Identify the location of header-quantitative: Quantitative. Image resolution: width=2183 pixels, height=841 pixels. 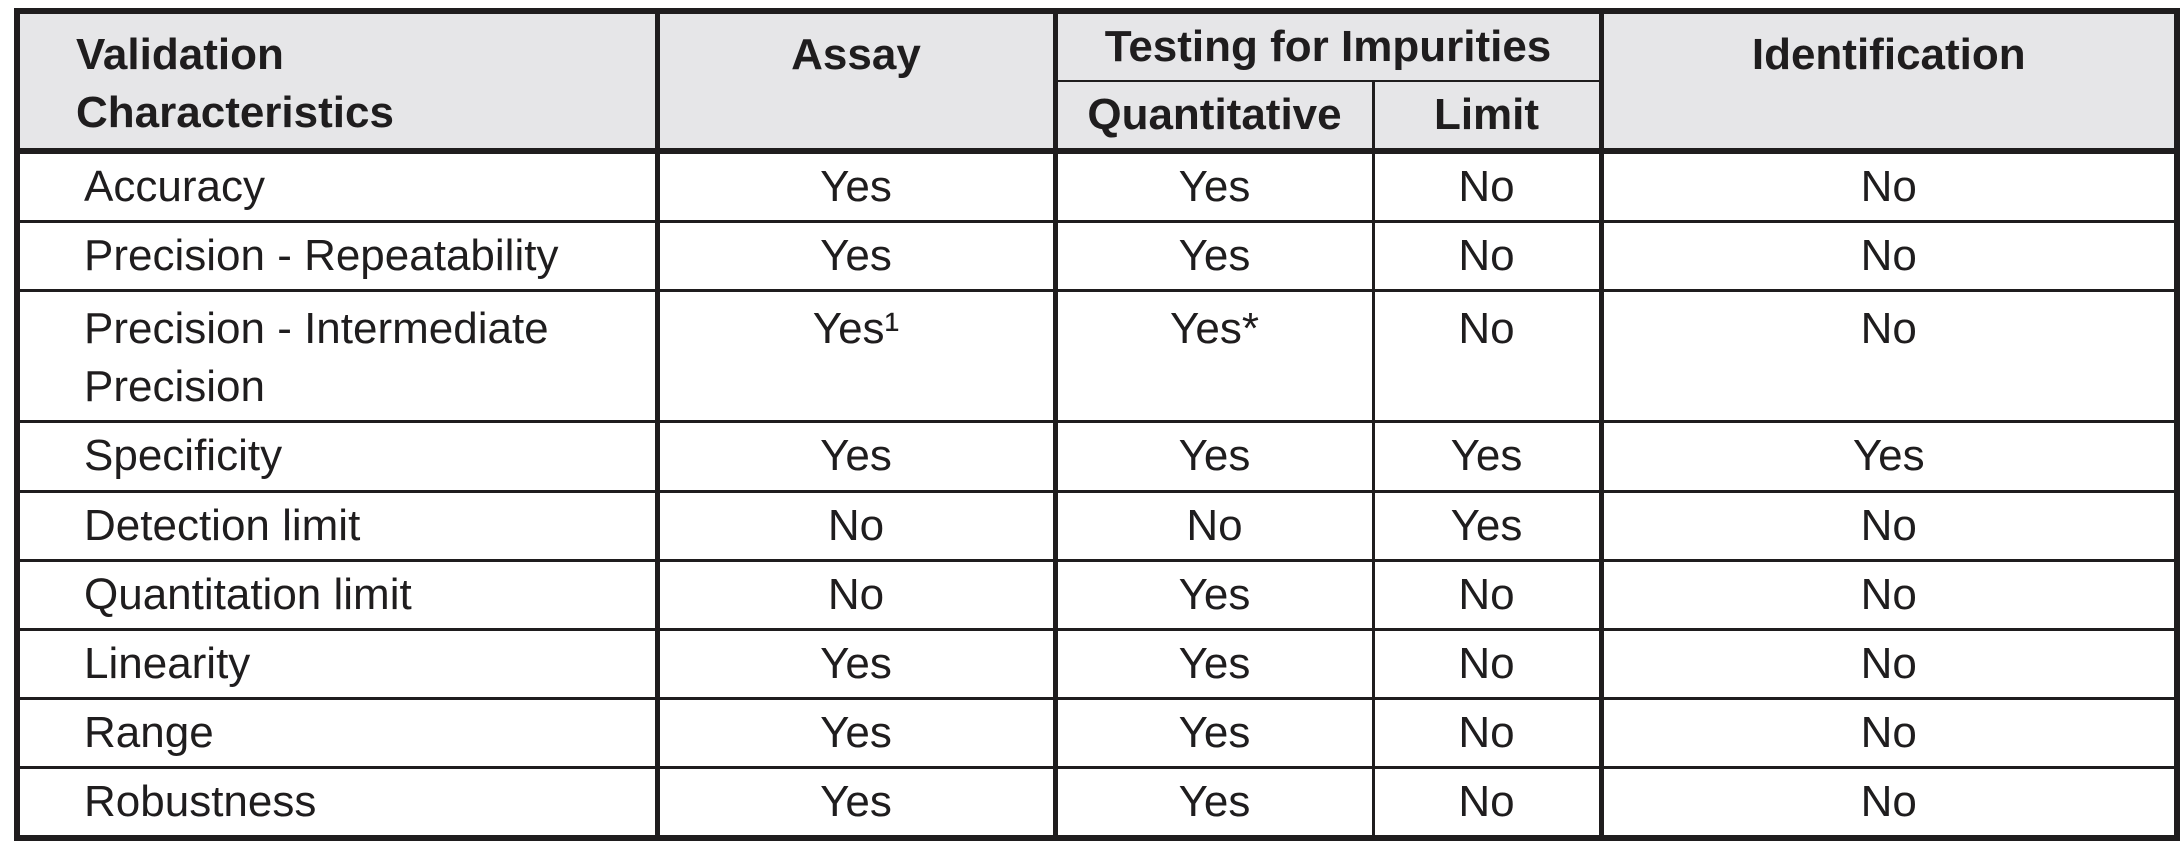
(1213, 116).